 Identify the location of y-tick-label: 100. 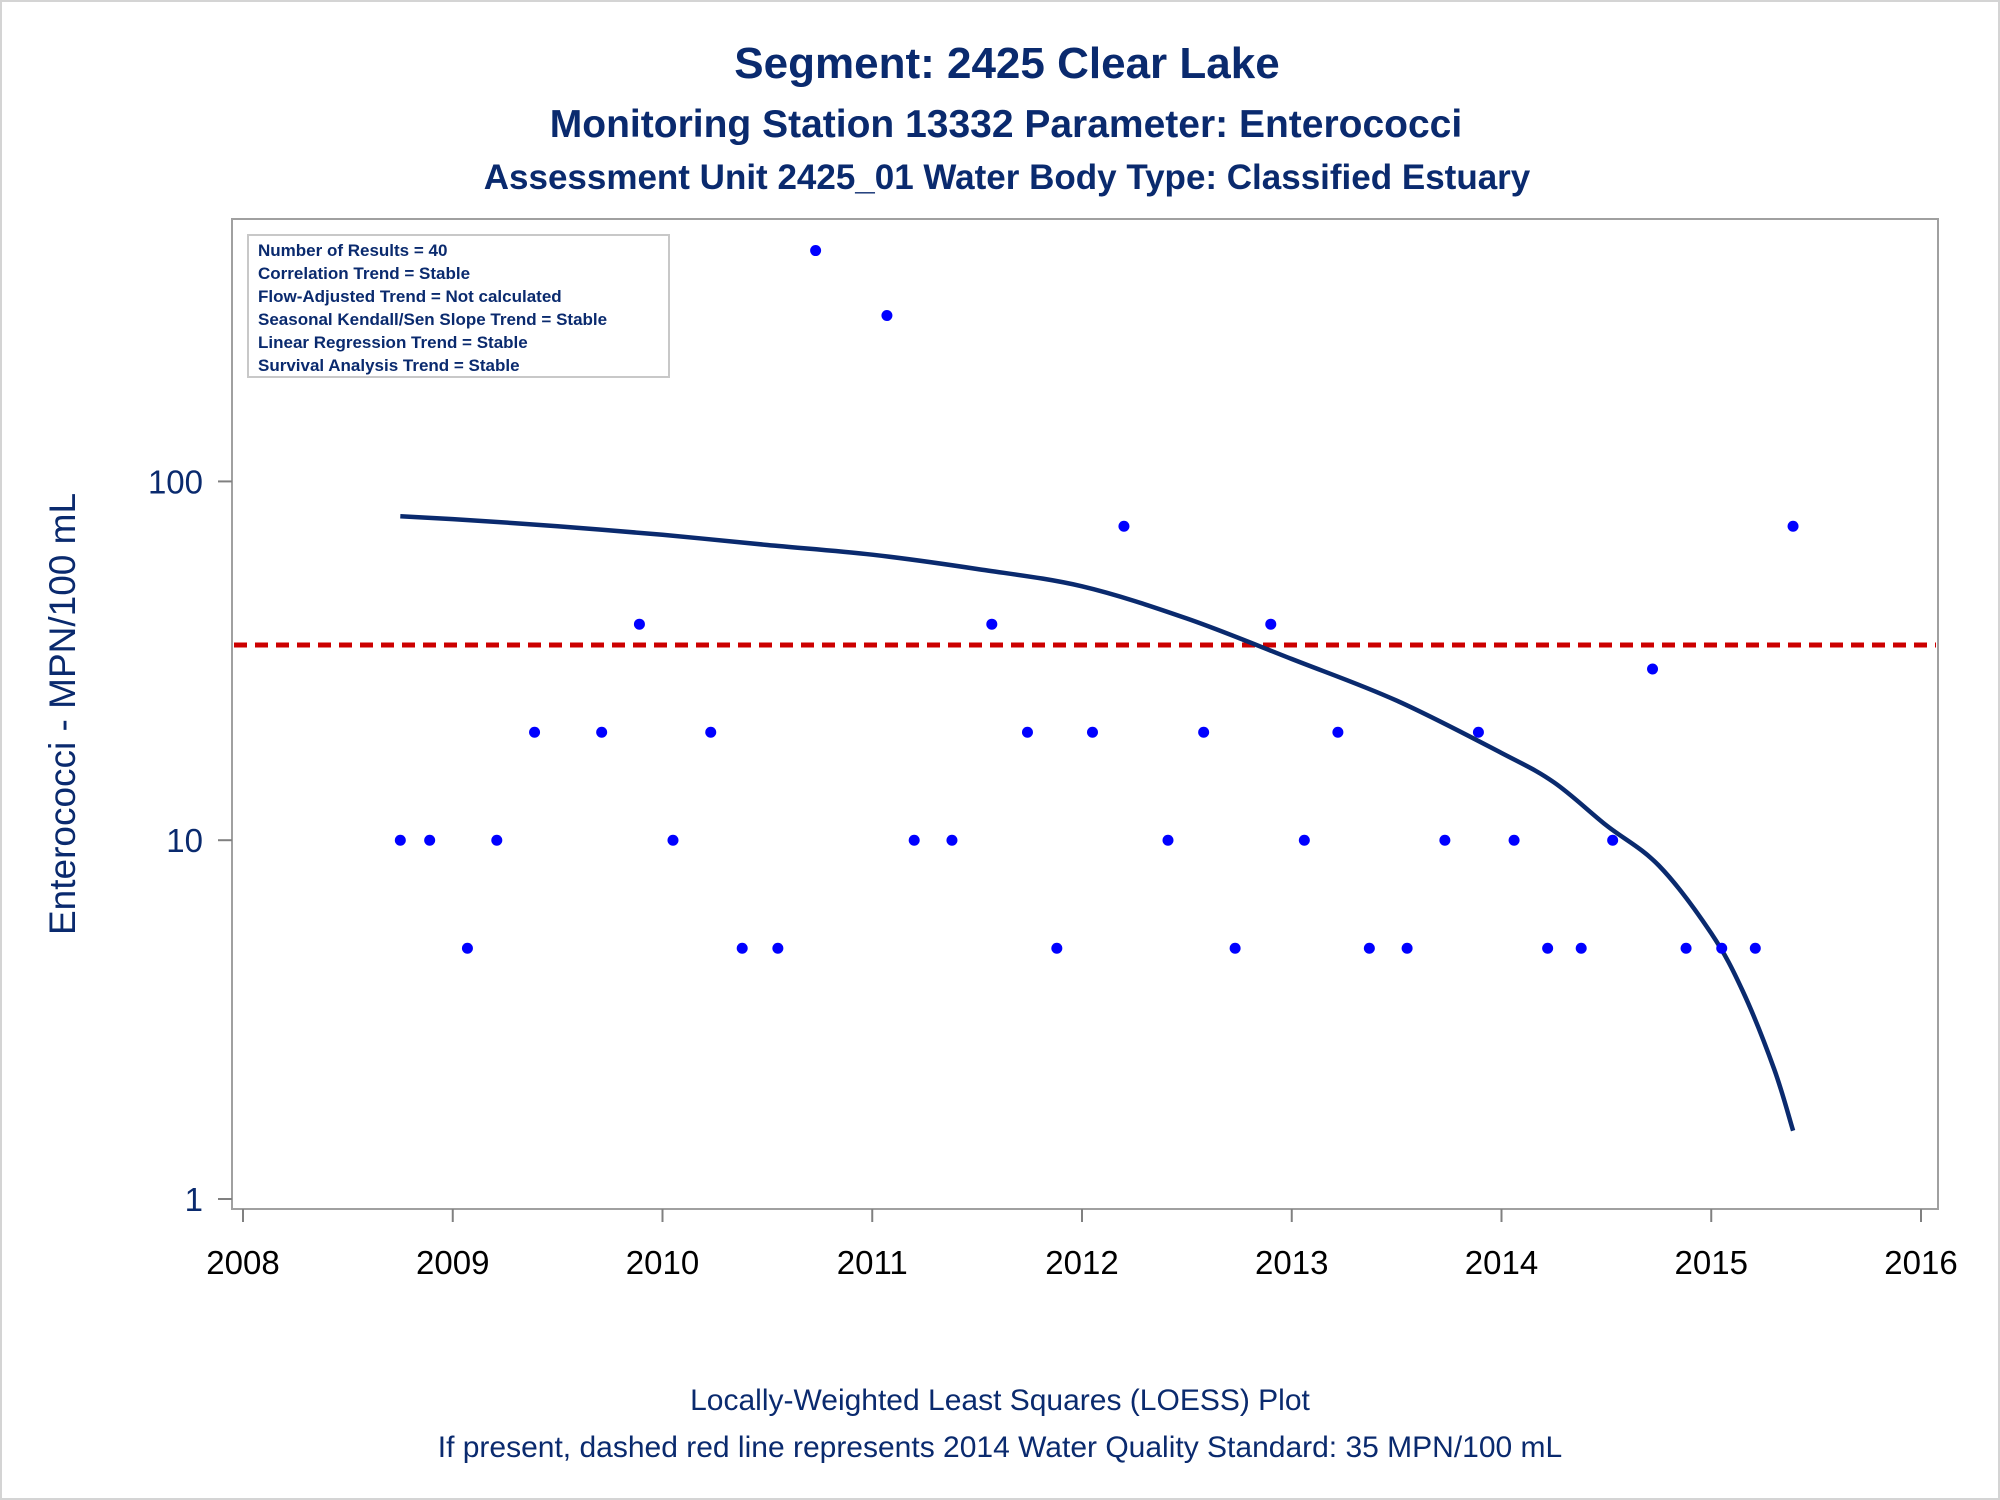
(175, 481).